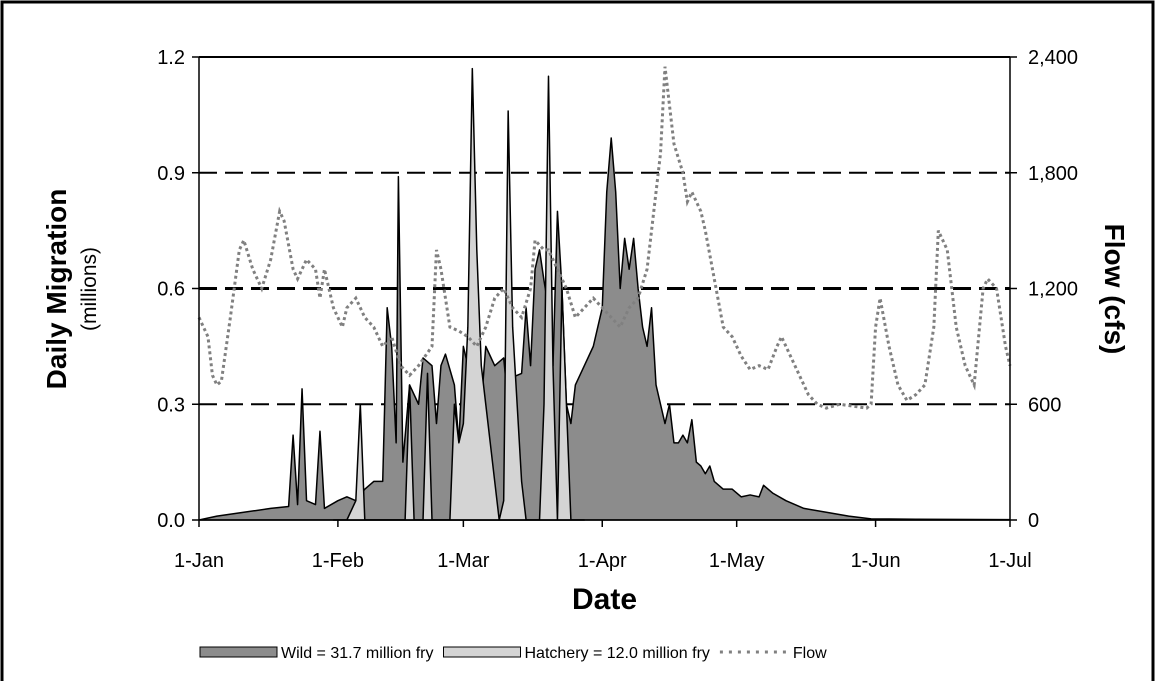  I want to click on x-tick-label: 1-Jun, so click(876, 561).